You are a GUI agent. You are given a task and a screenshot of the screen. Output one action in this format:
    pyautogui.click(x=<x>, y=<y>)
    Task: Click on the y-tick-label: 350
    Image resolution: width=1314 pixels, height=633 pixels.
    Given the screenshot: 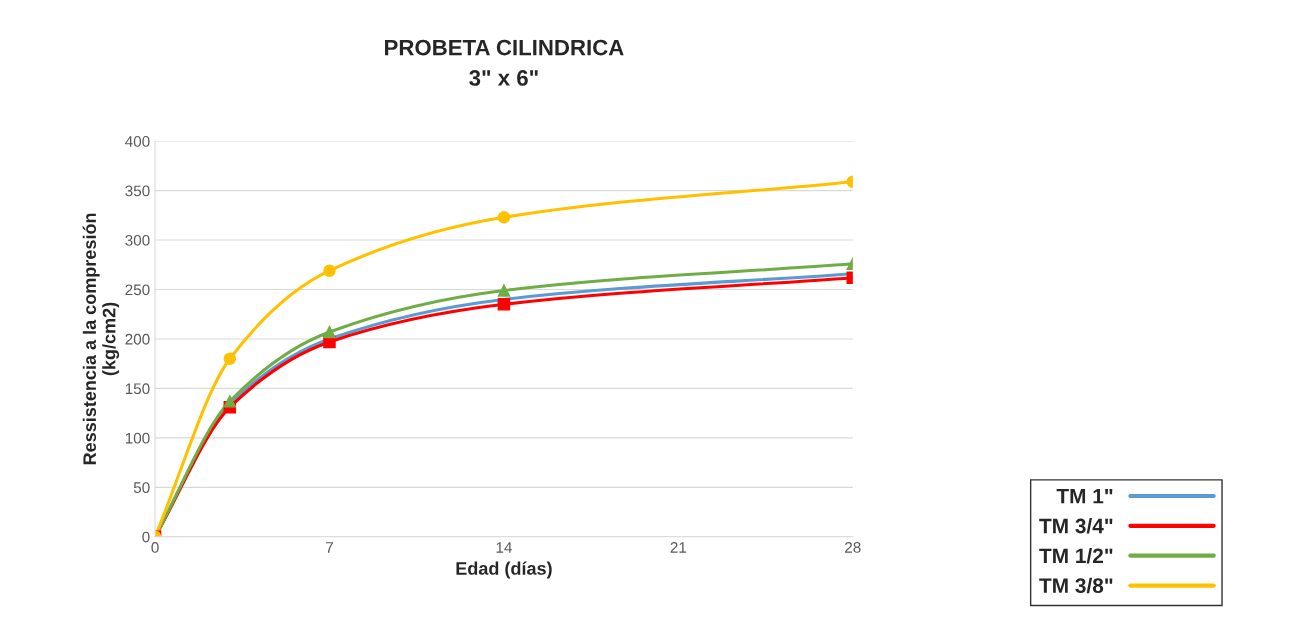 What is the action you would take?
    pyautogui.click(x=137, y=191)
    